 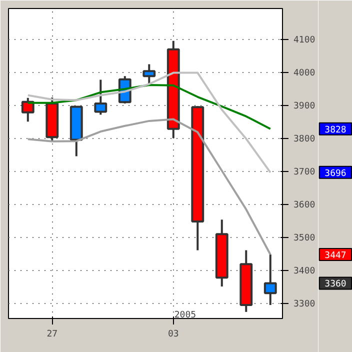 I want to click on y-tick-label: 3500, so click(x=305, y=239).